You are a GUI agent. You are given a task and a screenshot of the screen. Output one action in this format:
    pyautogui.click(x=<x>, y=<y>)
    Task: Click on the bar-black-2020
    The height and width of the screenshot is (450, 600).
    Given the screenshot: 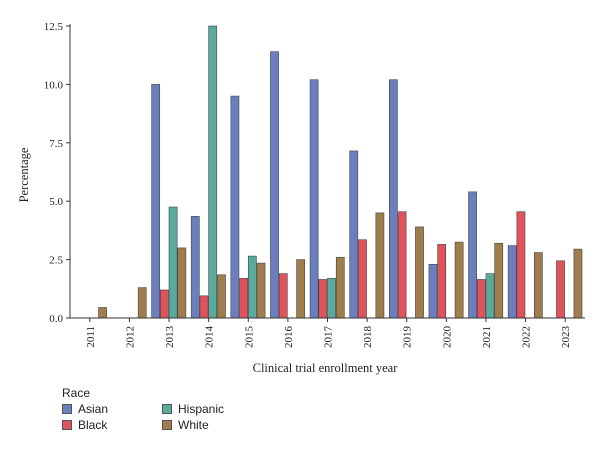 What is the action you would take?
    pyautogui.click(x=442, y=281)
    